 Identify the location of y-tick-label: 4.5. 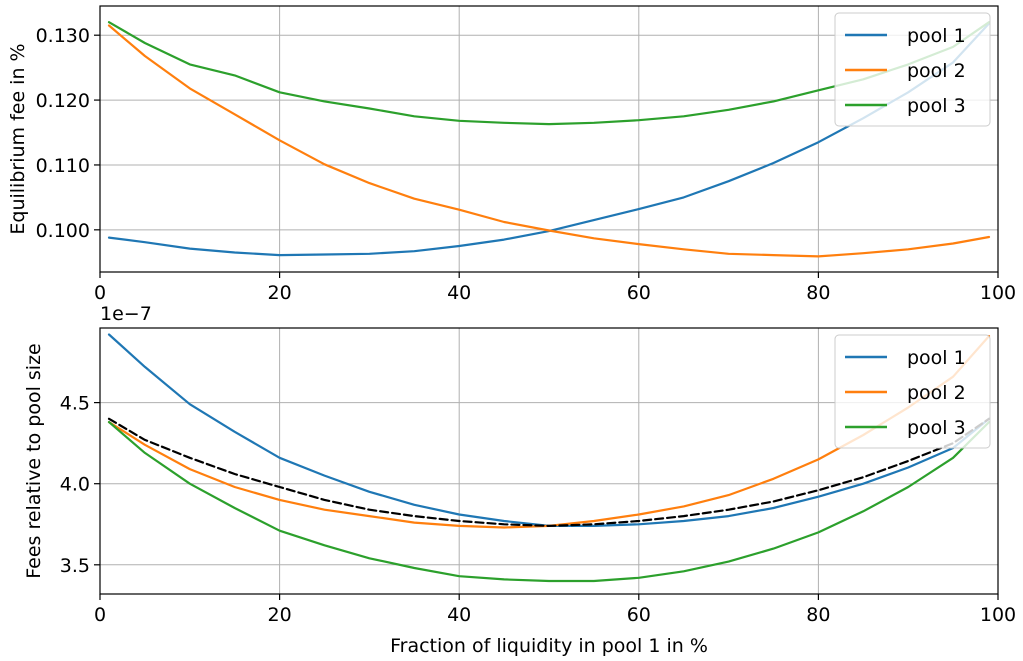
(75, 404).